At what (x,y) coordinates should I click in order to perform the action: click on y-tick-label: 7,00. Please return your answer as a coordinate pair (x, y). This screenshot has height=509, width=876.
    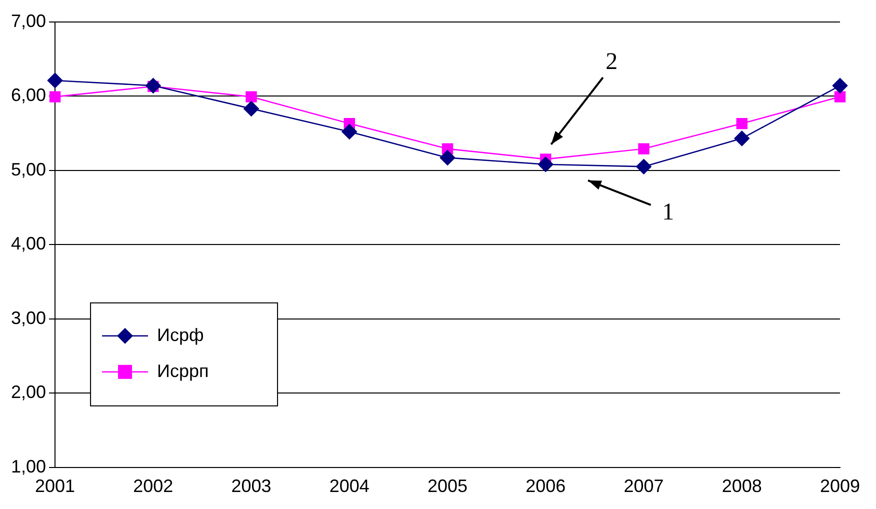
    Looking at the image, I should click on (28, 20).